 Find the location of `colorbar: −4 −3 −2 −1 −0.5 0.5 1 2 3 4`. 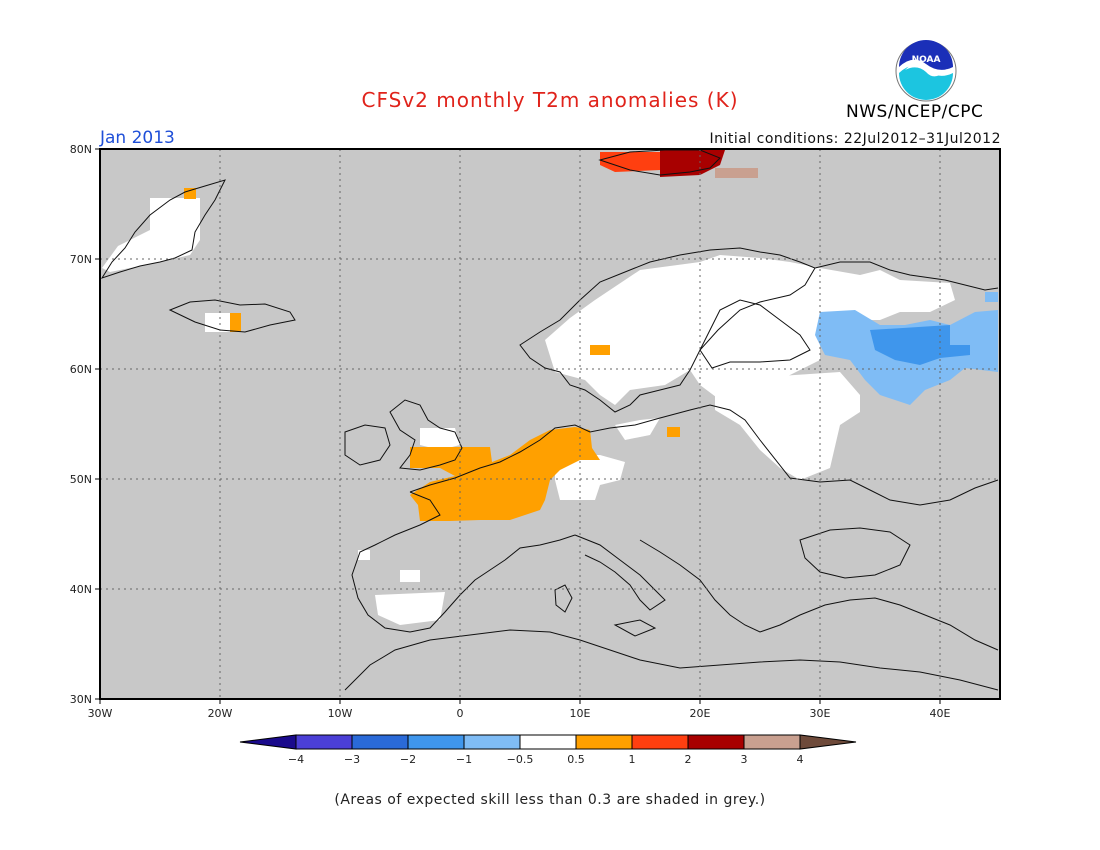

colorbar: −4 −3 −2 −1 −0.5 0.5 1 2 3 4 is located at coordinates (548, 750).